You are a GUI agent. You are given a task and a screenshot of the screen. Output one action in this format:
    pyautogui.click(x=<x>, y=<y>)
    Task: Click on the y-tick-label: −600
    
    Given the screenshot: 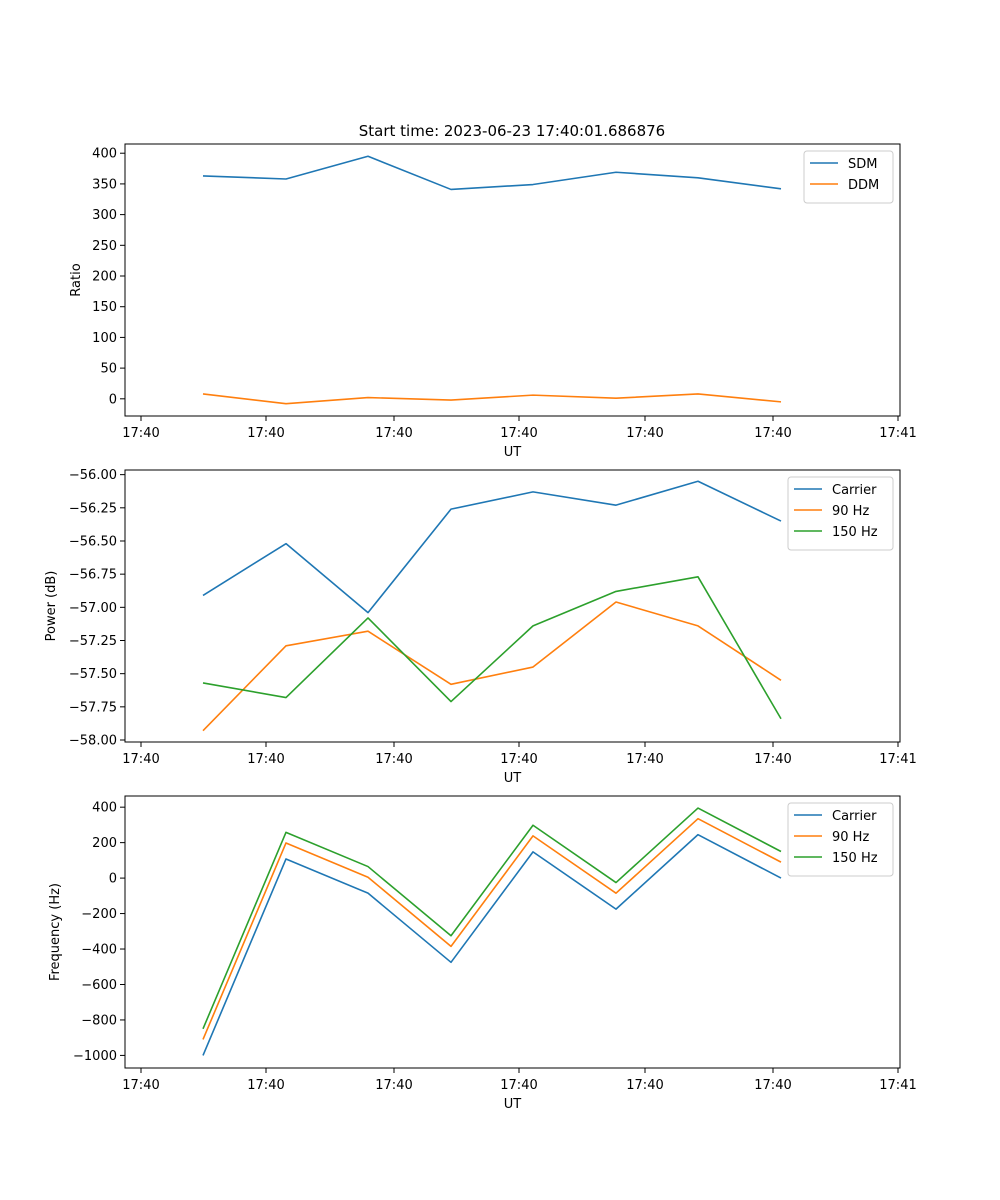 What is the action you would take?
    pyautogui.click(x=99, y=985)
    